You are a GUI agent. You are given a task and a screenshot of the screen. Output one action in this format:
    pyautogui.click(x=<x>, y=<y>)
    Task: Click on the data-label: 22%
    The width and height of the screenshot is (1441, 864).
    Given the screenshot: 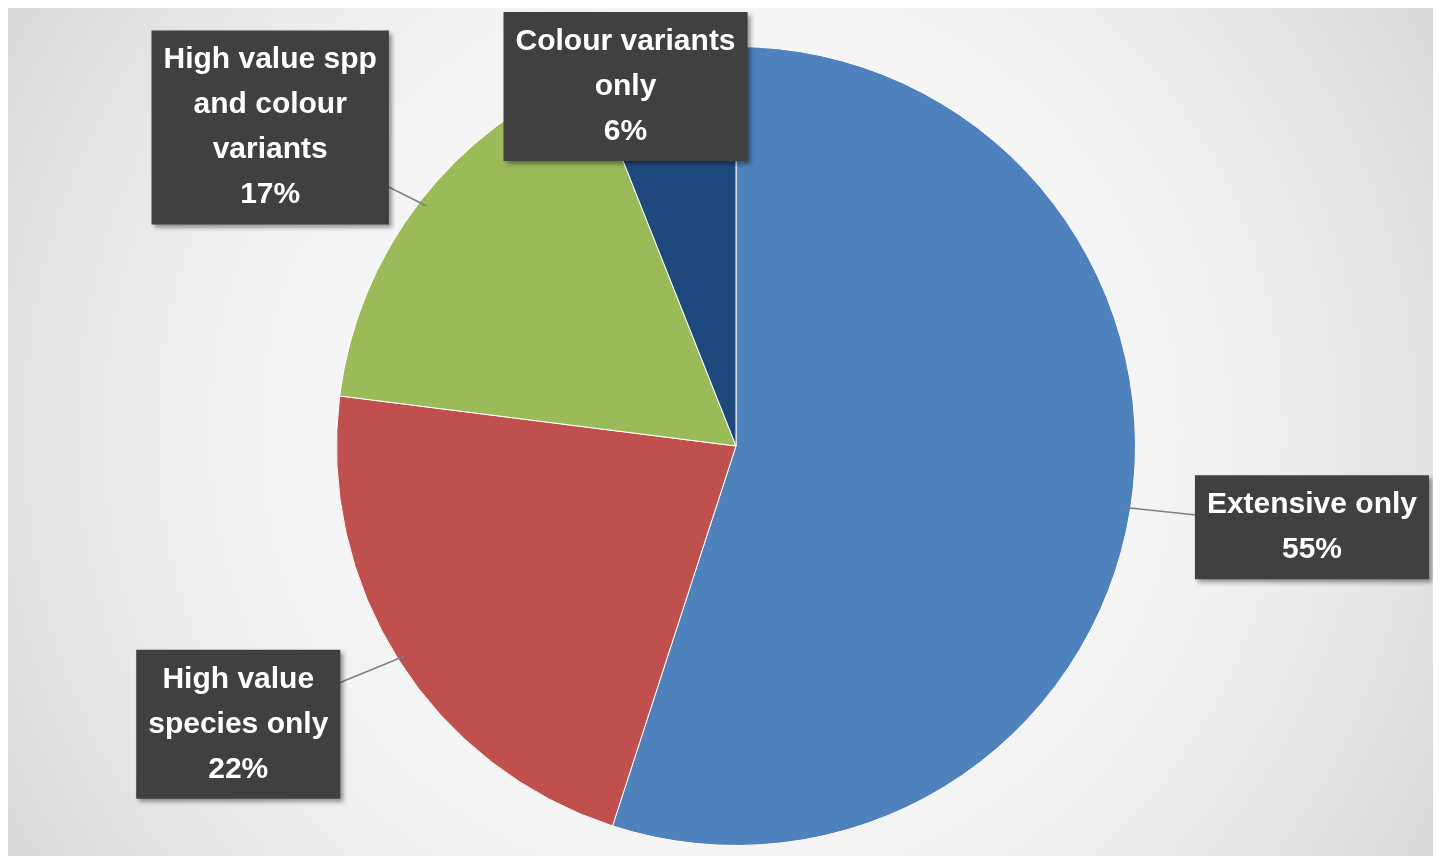 What is the action you would take?
    pyautogui.click(x=238, y=767)
    